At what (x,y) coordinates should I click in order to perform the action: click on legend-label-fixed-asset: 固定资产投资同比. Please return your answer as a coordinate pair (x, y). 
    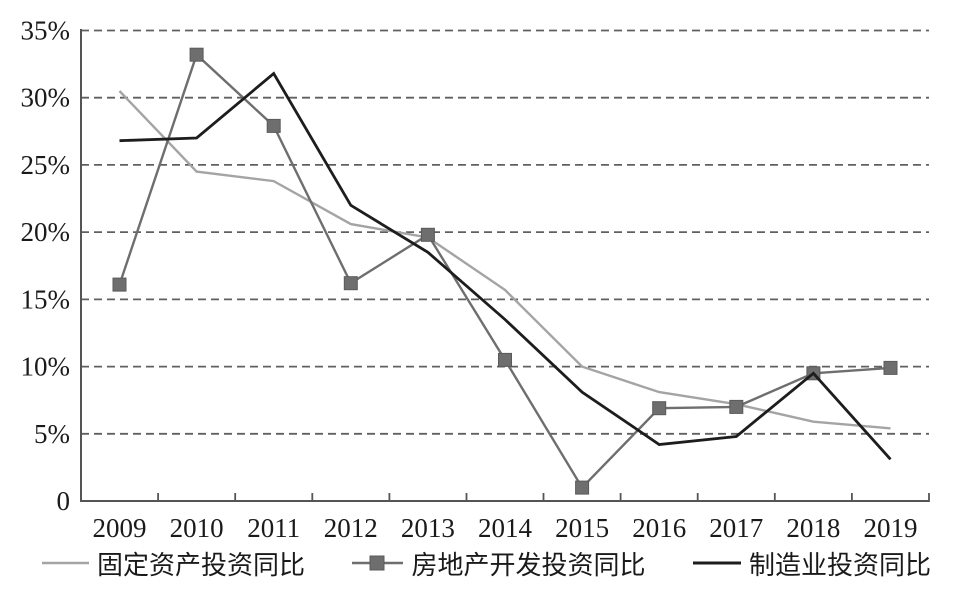
    Looking at the image, I should click on (201, 565).